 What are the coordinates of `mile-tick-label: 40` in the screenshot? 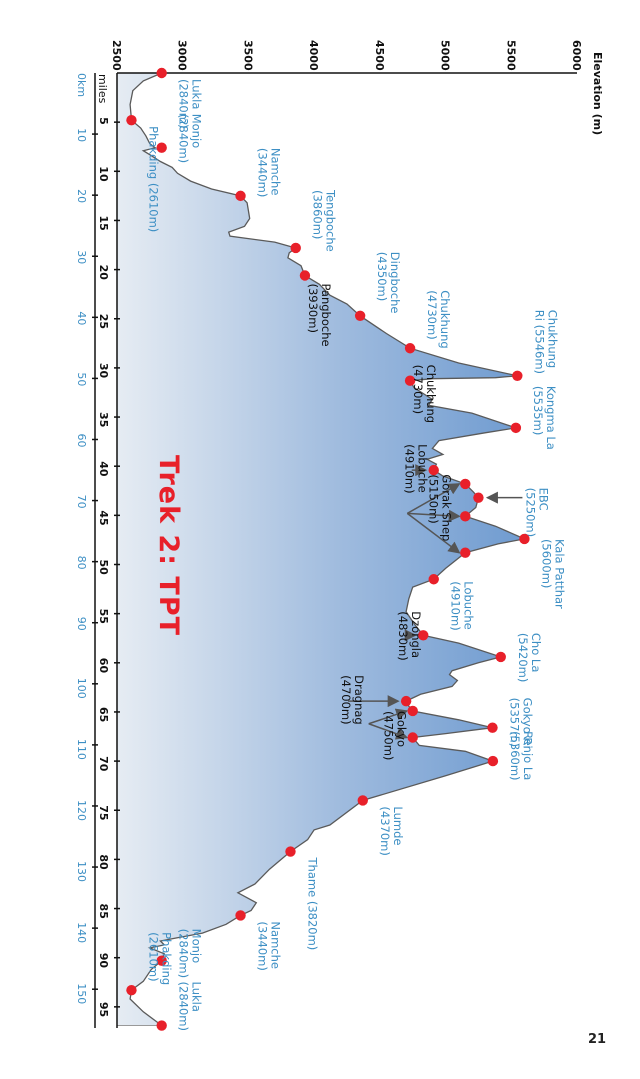 It's located at (103, 469).